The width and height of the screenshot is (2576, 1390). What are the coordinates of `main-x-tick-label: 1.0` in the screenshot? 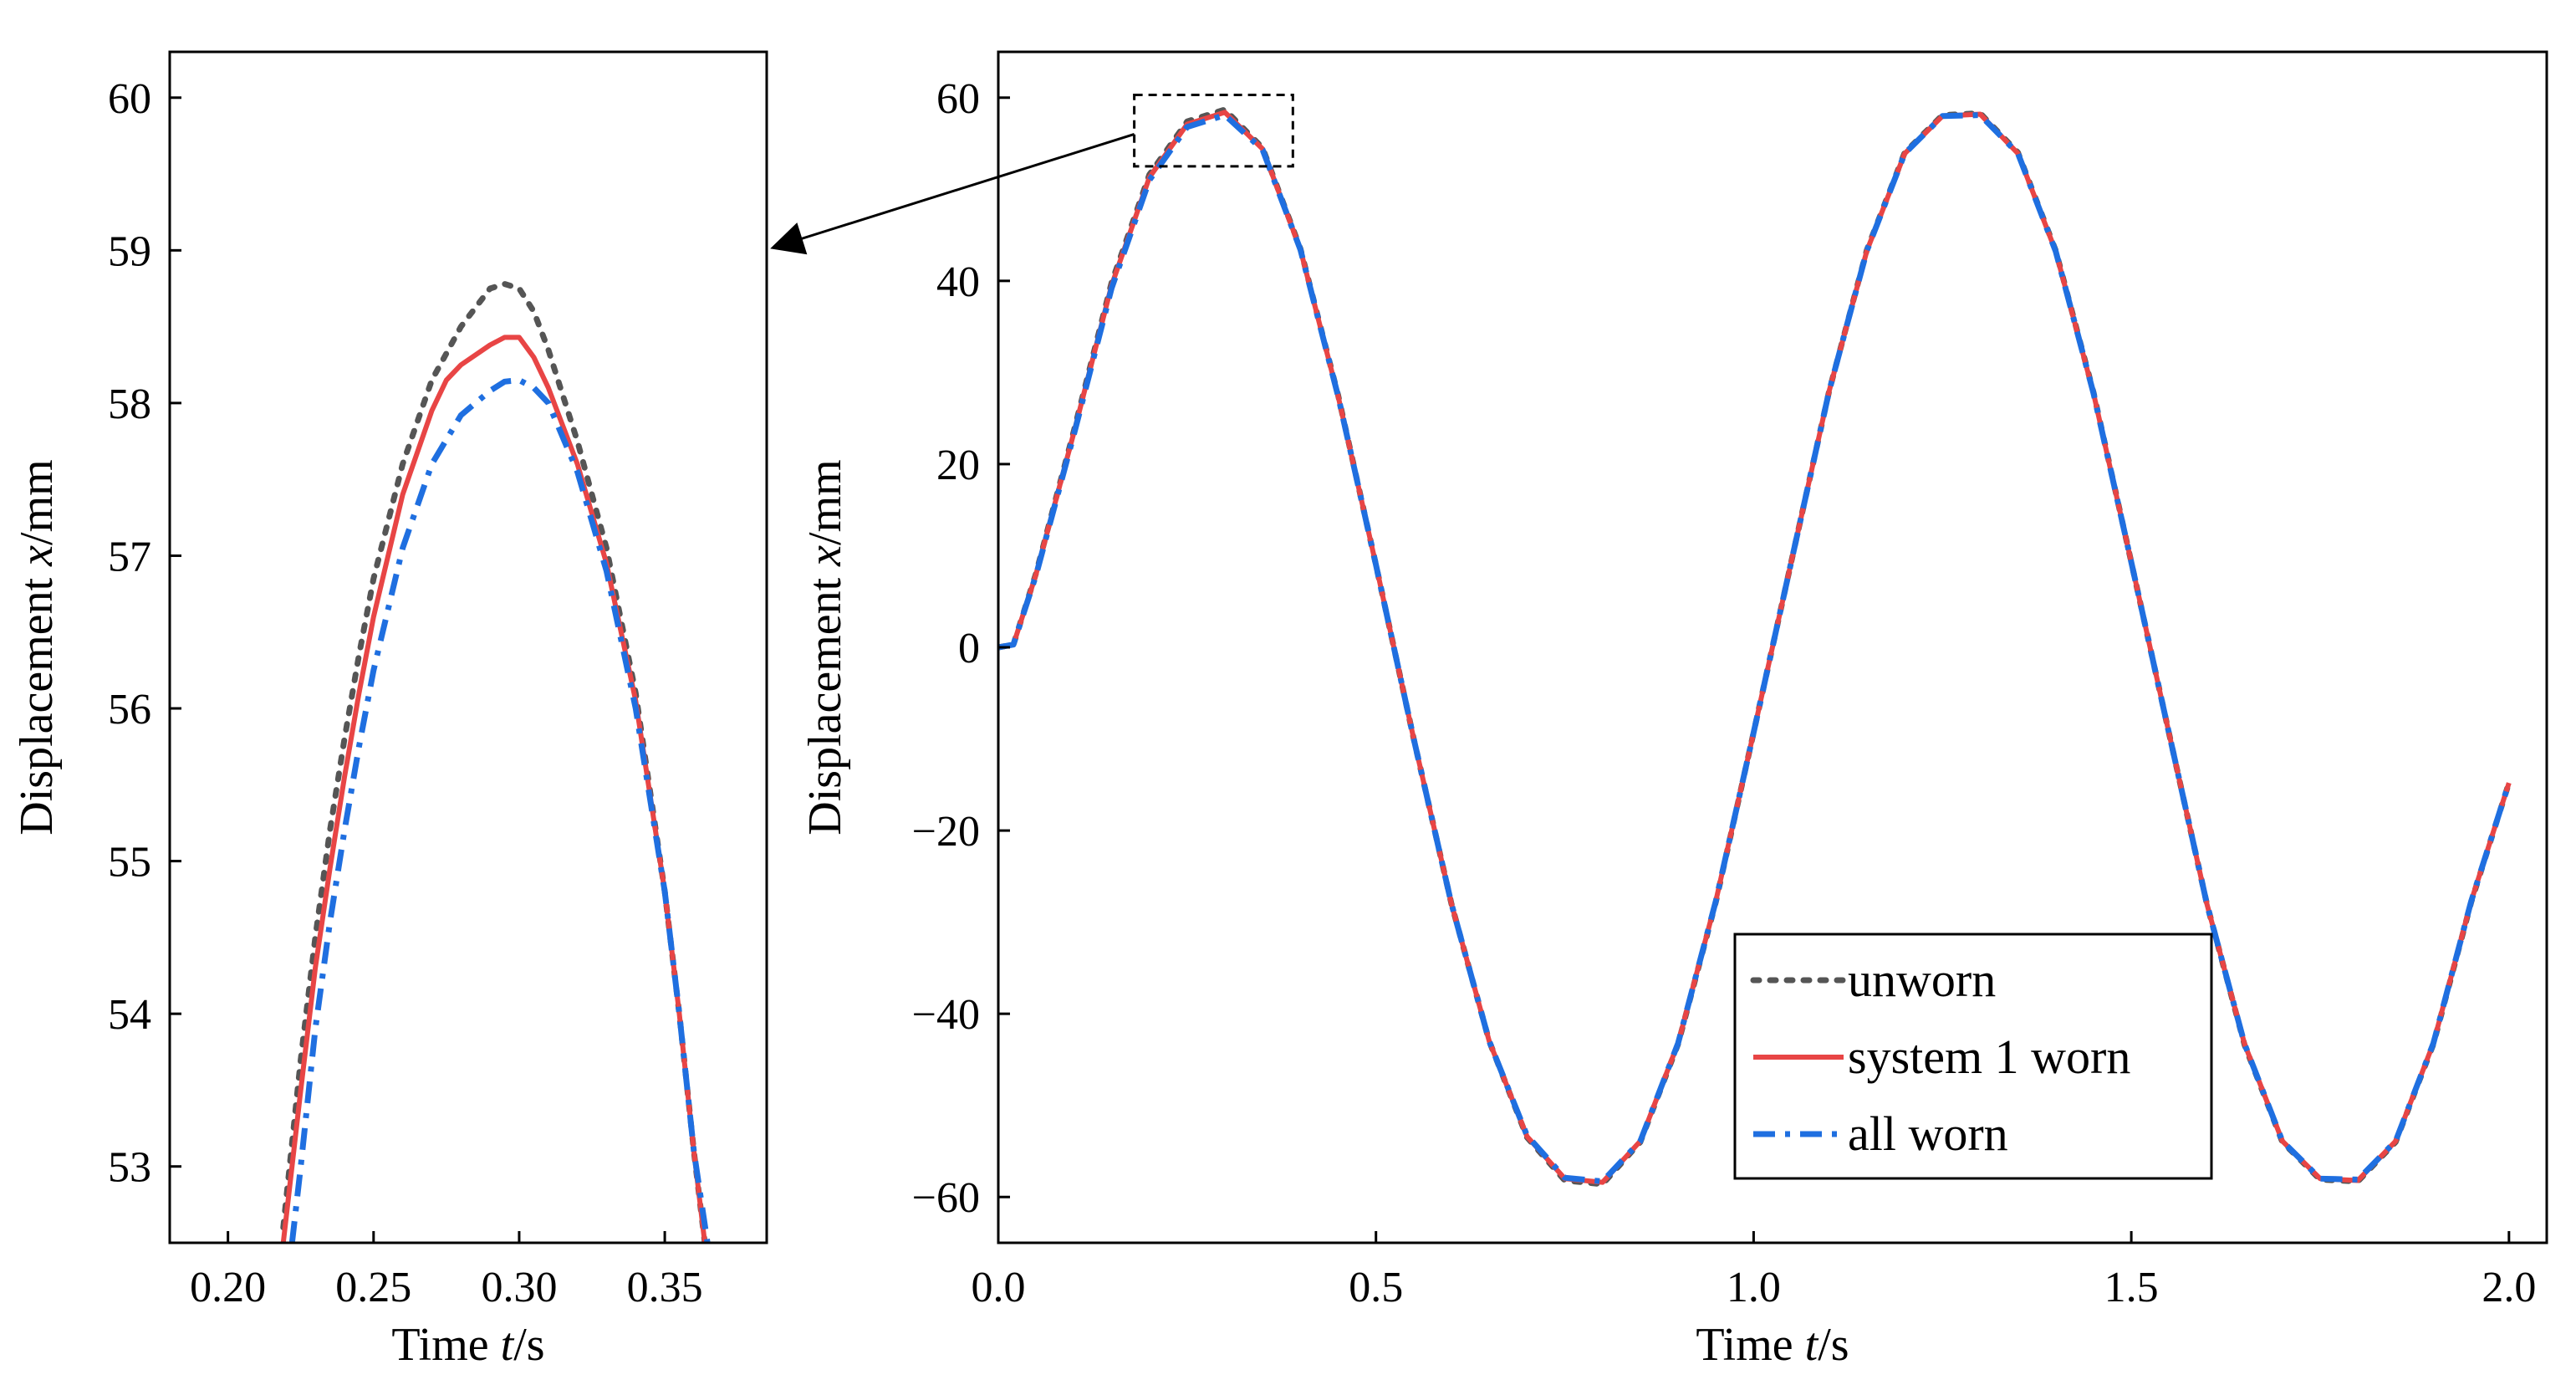 It's located at (1754, 1288).